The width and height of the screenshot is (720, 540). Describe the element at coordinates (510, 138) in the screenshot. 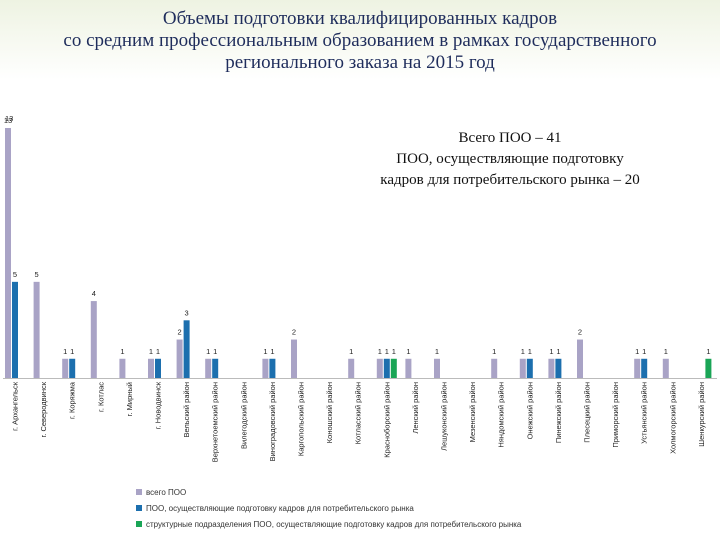

I see `note-line-1: Всего ПОО – 41` at that location.